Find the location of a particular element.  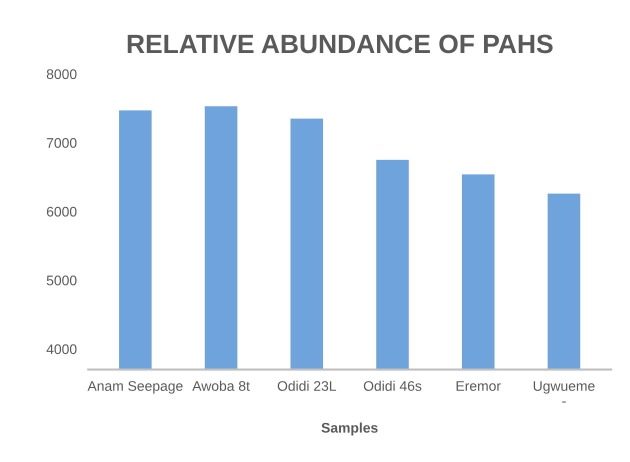

chart-title: RELATIVE ABUNDANCE OF PAHS is located at coordinates (340, 44).